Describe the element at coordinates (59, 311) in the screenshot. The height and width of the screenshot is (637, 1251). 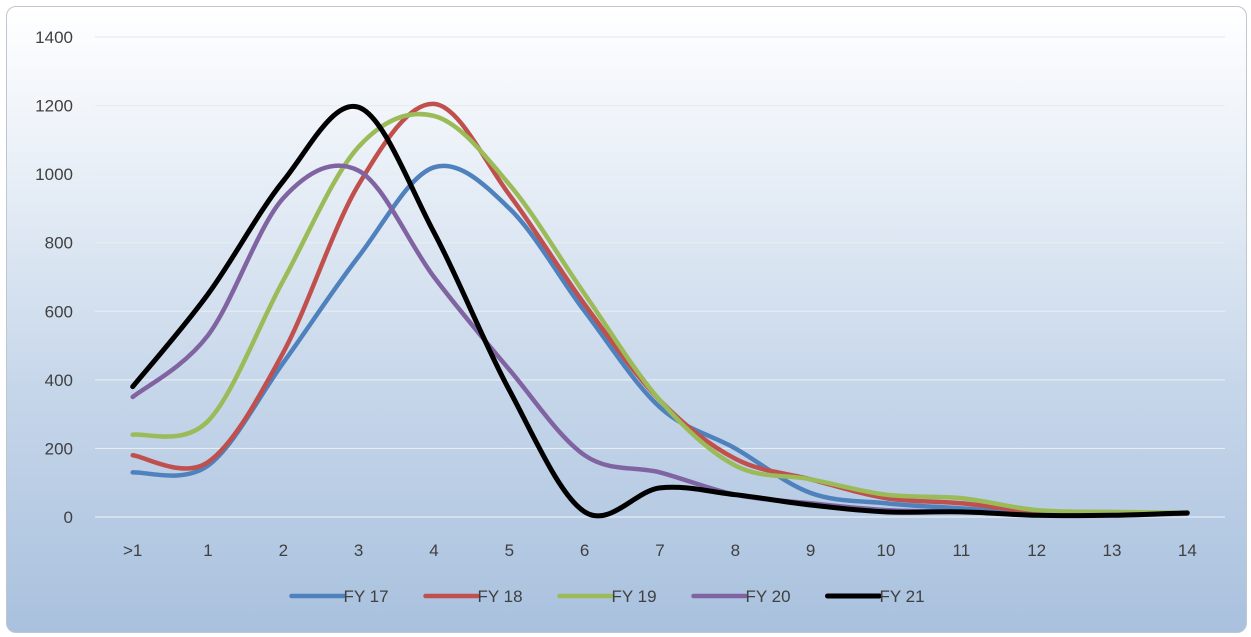
I see `y-tick-label: 600` at that location.